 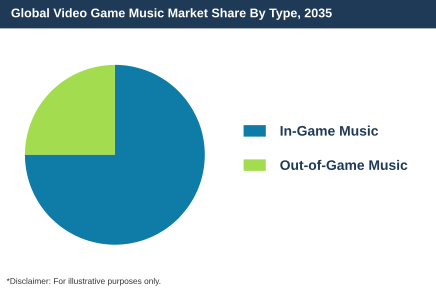 What do you see at coordinates (69, 109) in the screenshot?
I see `pie-slice` at bounding box center [69, 109].